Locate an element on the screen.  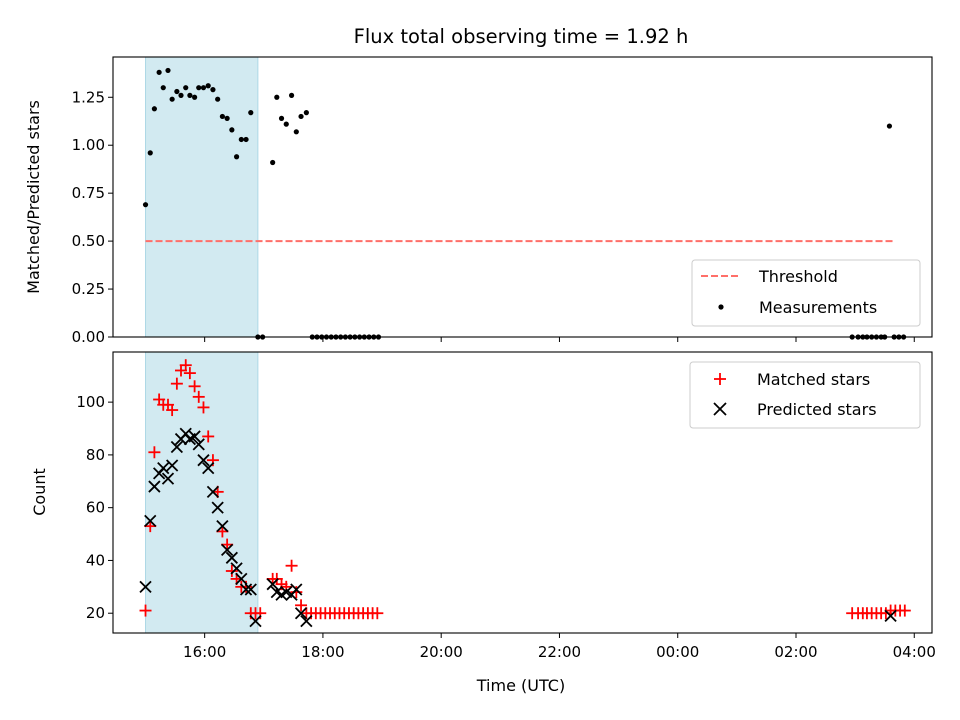
x-tick-label: 22:00 is located at coordinates (559, 652).